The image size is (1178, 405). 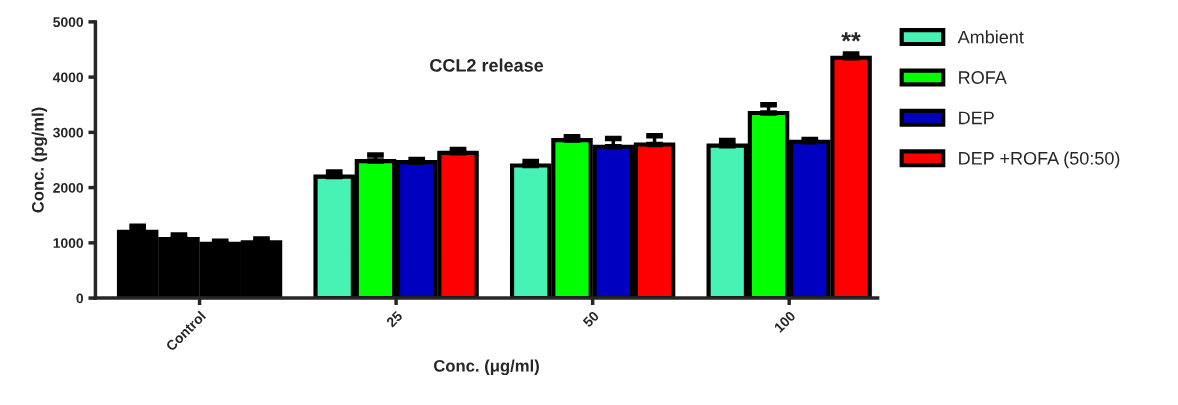 I want to click on x-tick-label: 50, so click(x=591, y=319).